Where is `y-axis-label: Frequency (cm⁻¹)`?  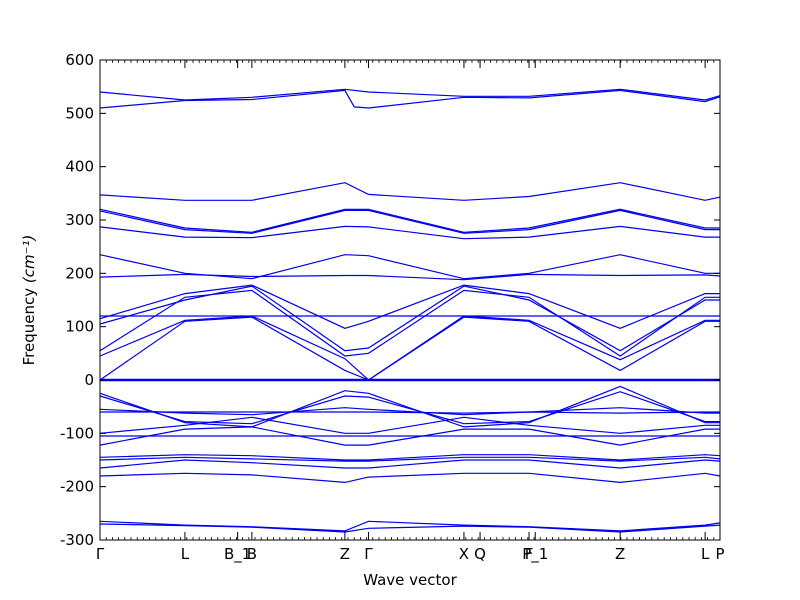 y-axis-label: Frequency (cm⁻¹) is located at coordinates (29, 300).